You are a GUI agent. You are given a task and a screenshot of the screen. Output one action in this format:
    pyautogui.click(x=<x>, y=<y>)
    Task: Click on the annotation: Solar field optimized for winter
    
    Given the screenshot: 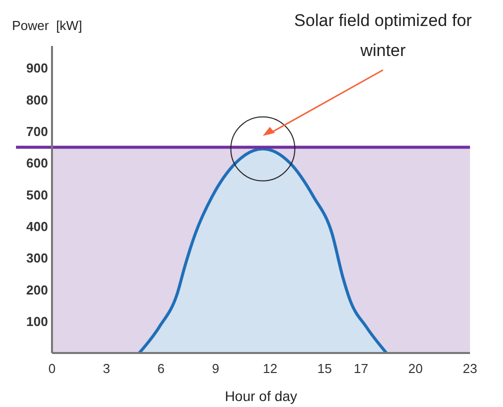 What is the action you would take?
    pyautogui.click(x=383, y=35)
    